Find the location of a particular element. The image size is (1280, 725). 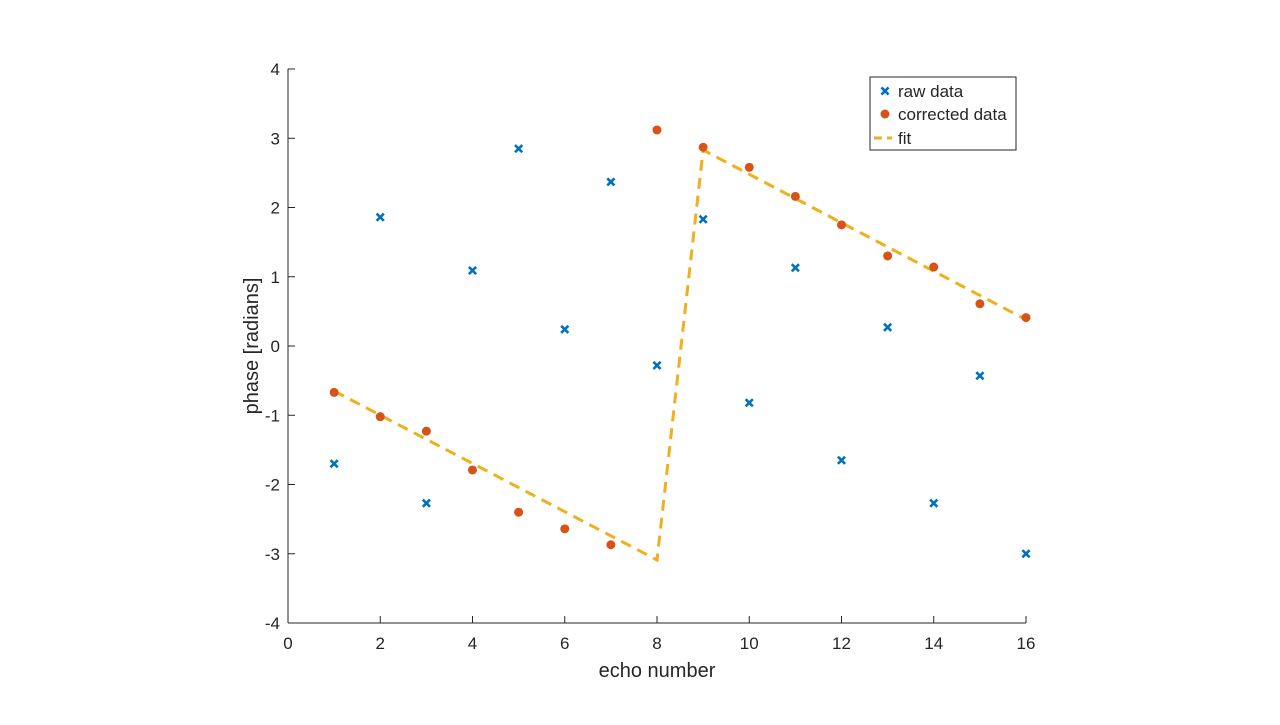

legend-box is located at coordinates (943, 113).